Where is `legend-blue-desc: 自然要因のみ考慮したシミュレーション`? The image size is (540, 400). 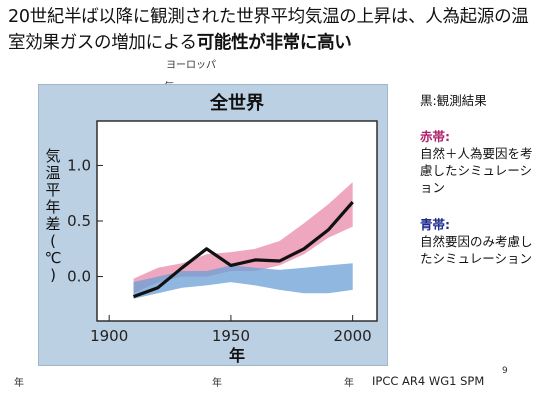 legend-blue-desc: 自然要因のみ考慮したシミュレーション is located at coordinates (476, 250).